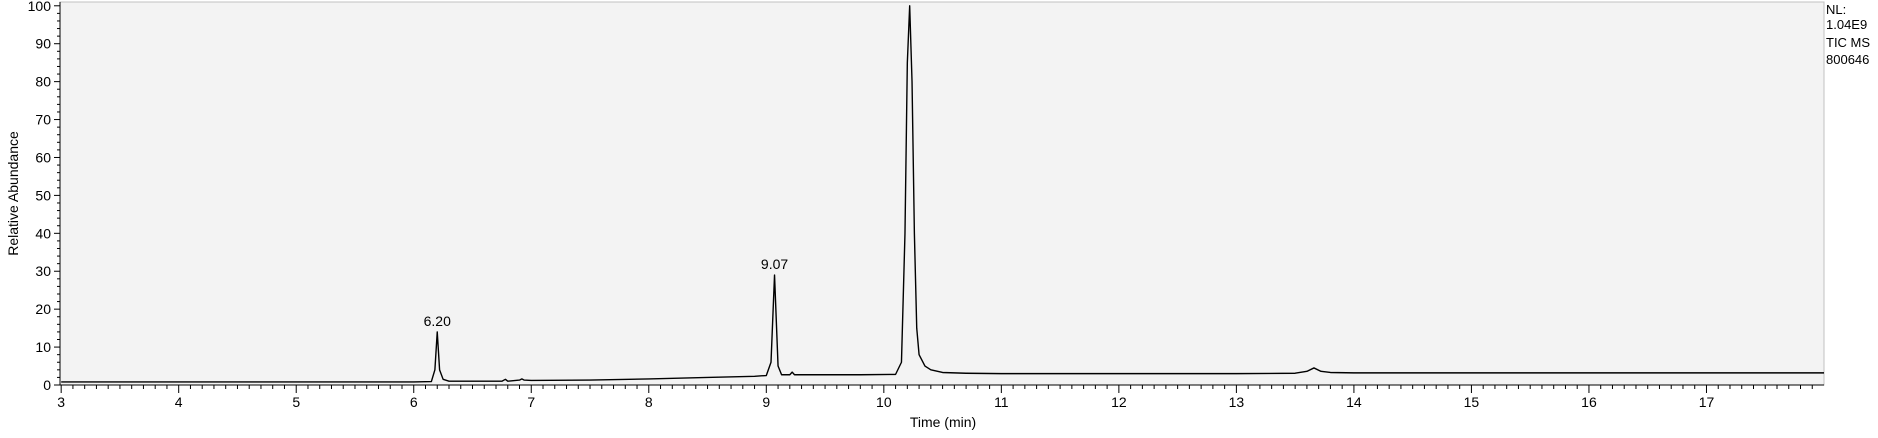 This screenshot has width=1878, height=438. Describe the element at coordinates (531, 402) in the screenshot. I see `x-tick-label: 7` at that location.